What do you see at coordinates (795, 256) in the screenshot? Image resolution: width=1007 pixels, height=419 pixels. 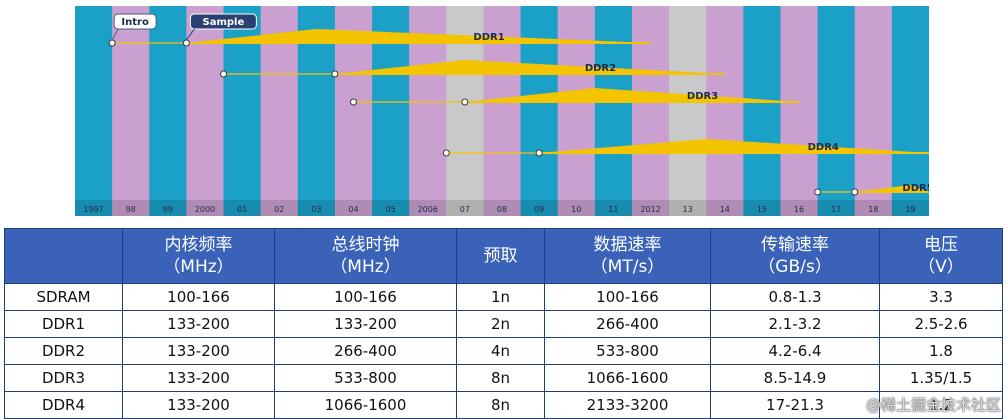 I see `header-transfer-rate: 传输速率 （GB/s）` at bounding box center [795, 256].